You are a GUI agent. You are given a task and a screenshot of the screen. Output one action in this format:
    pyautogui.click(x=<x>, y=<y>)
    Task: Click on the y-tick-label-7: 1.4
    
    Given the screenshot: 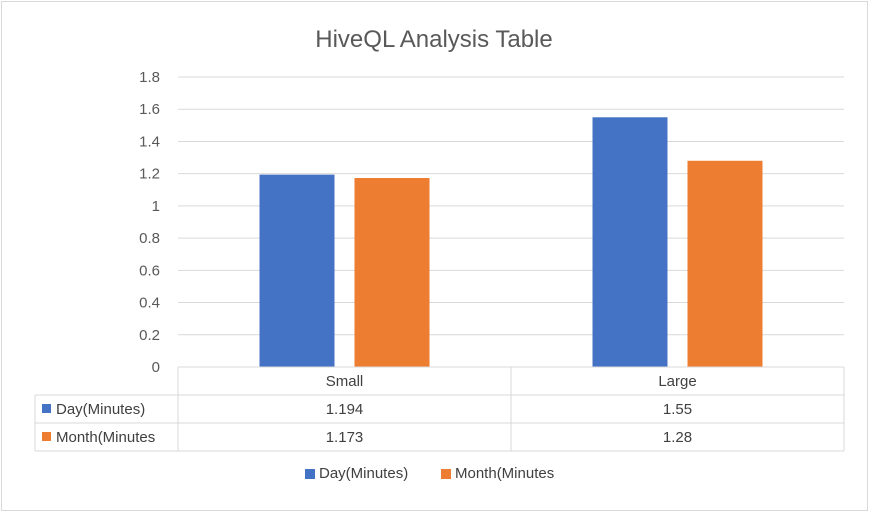 What is the action you would take?
    pyautogui.click(x=149, y=141)
    